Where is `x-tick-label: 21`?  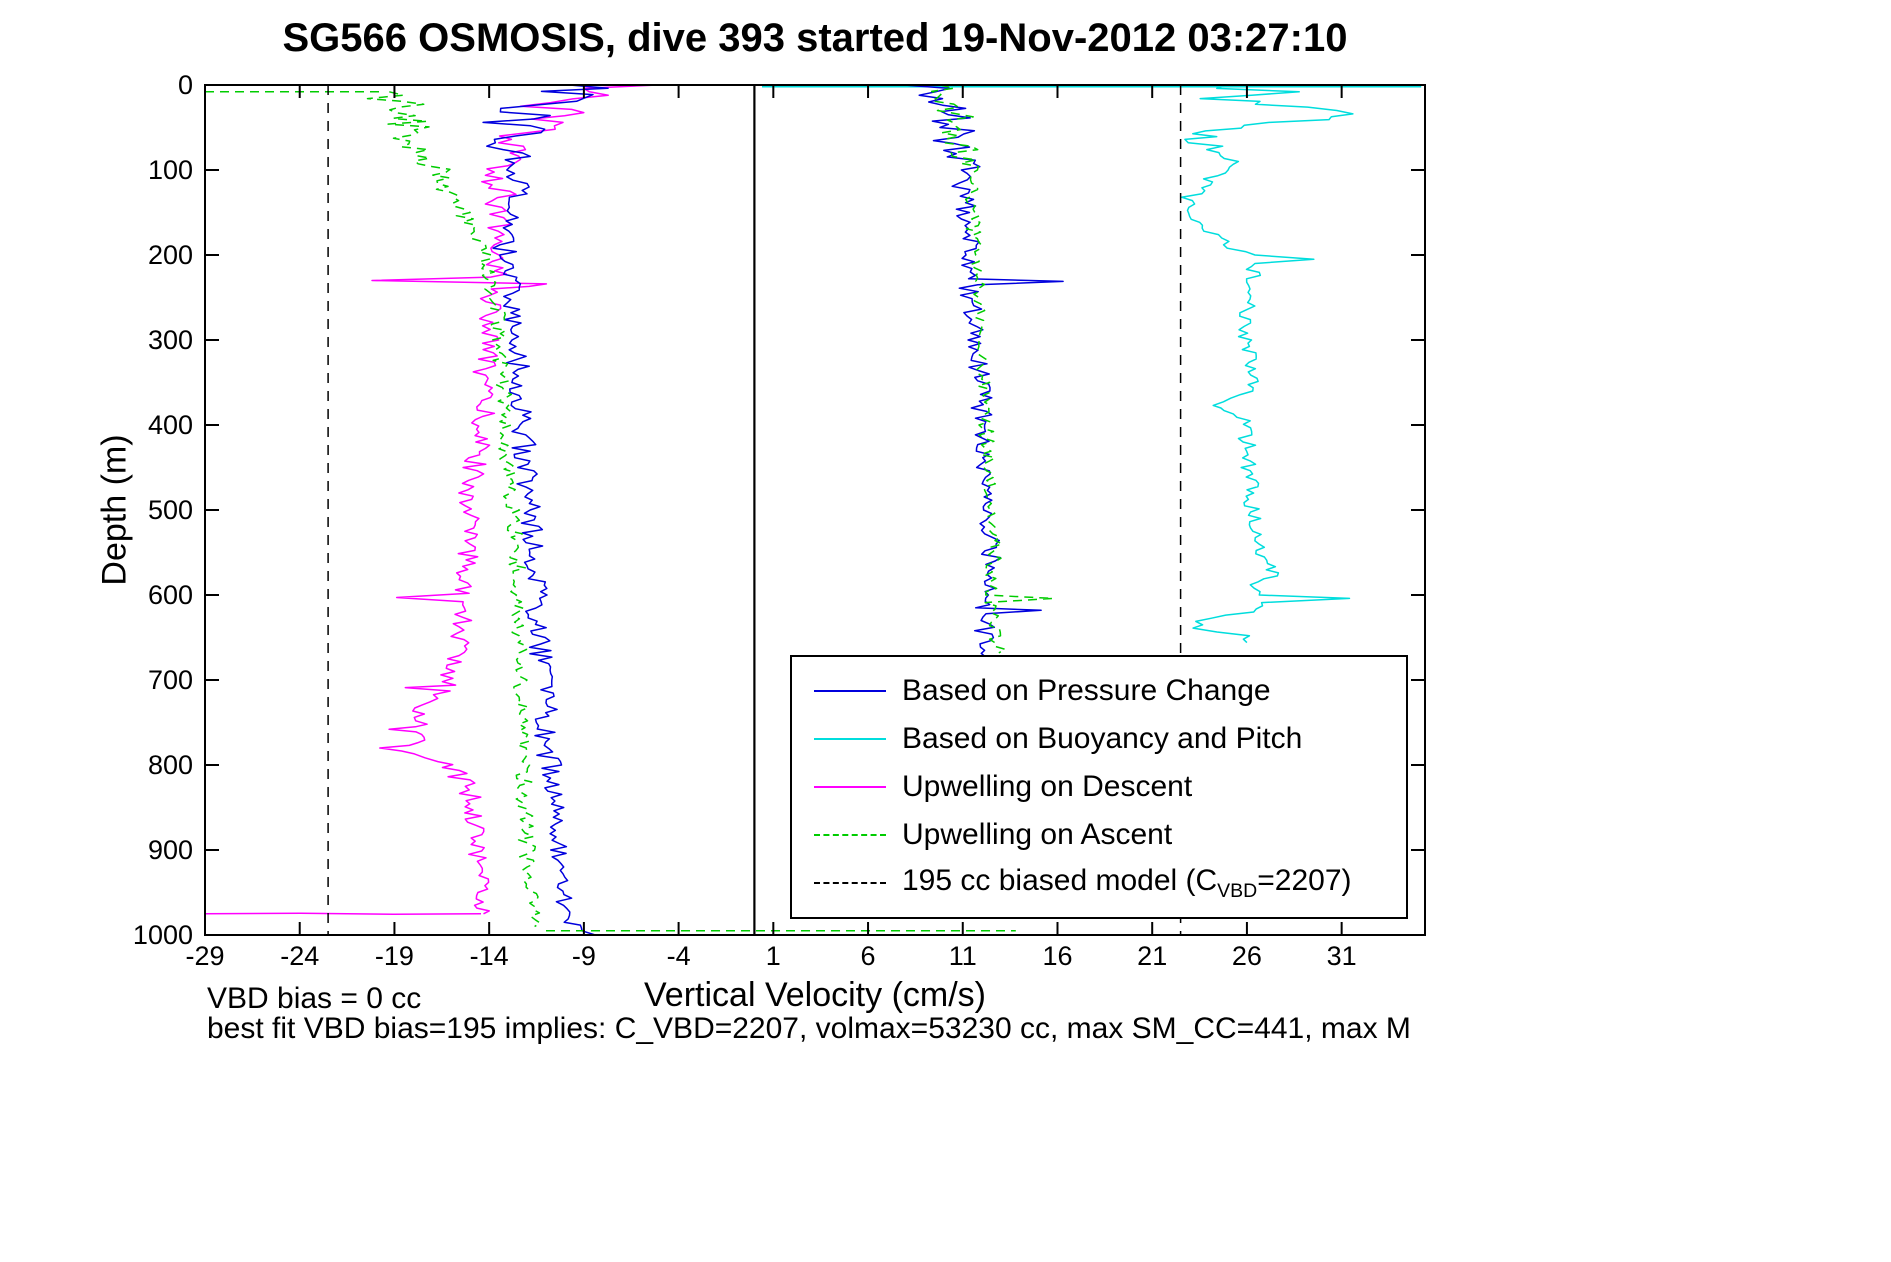 x-tick-label: 21 is located at coordinates (1152, 956).